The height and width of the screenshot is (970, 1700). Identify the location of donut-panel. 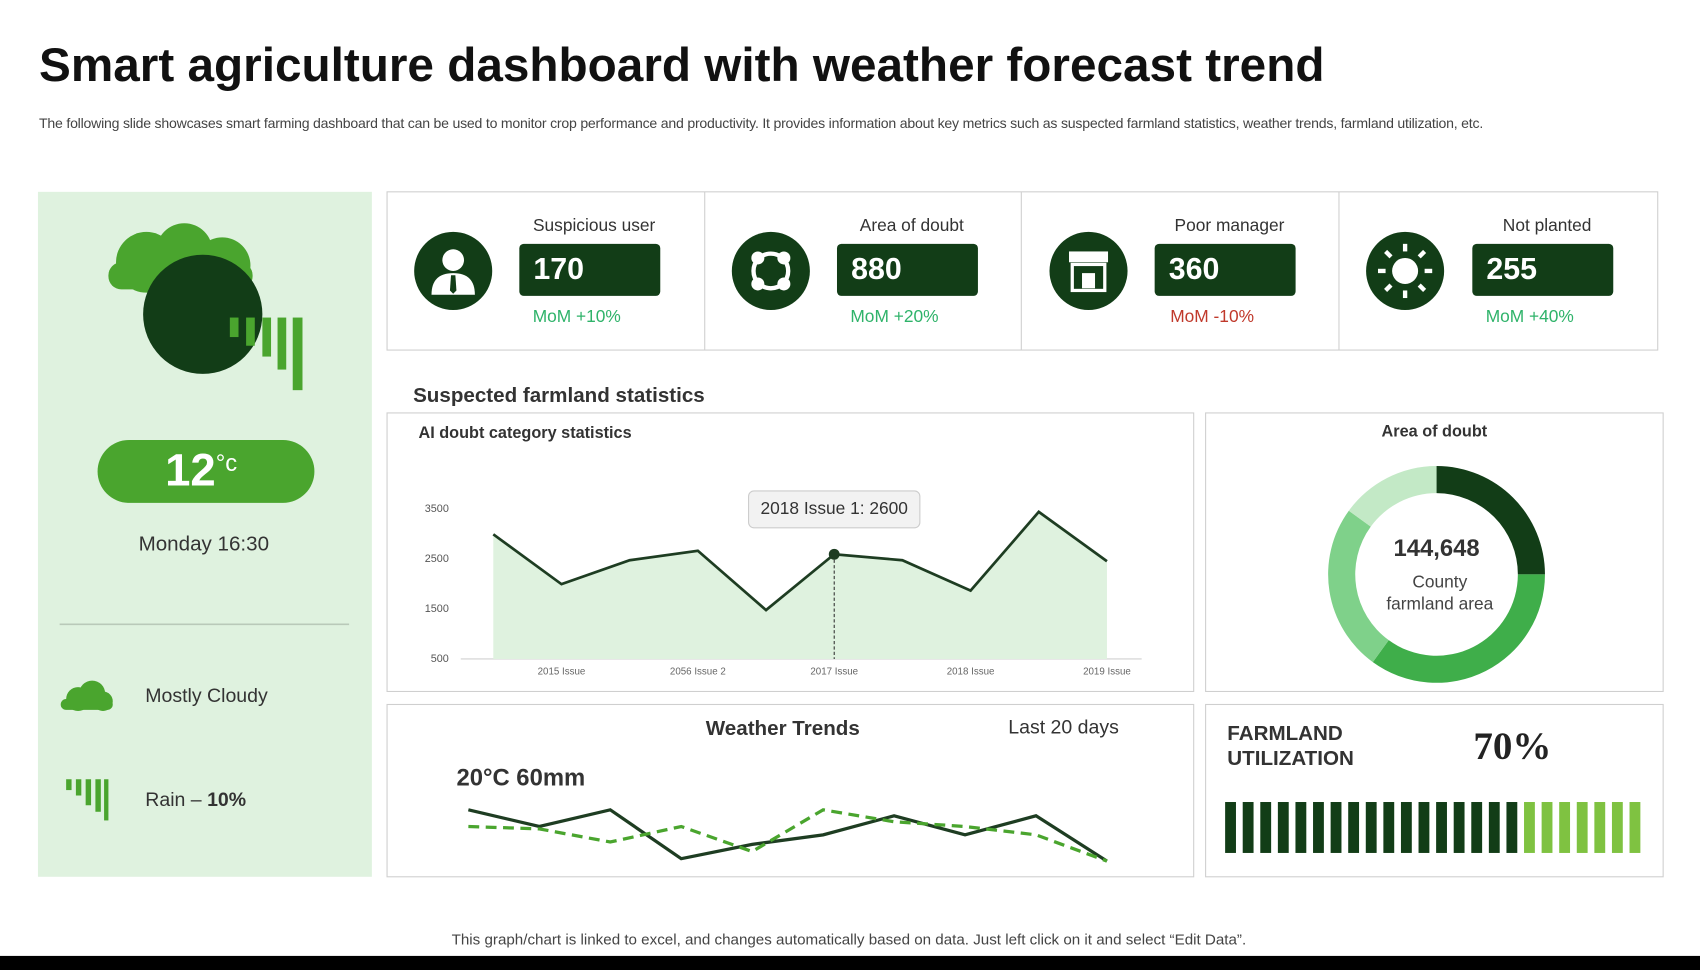
(1434, 552).